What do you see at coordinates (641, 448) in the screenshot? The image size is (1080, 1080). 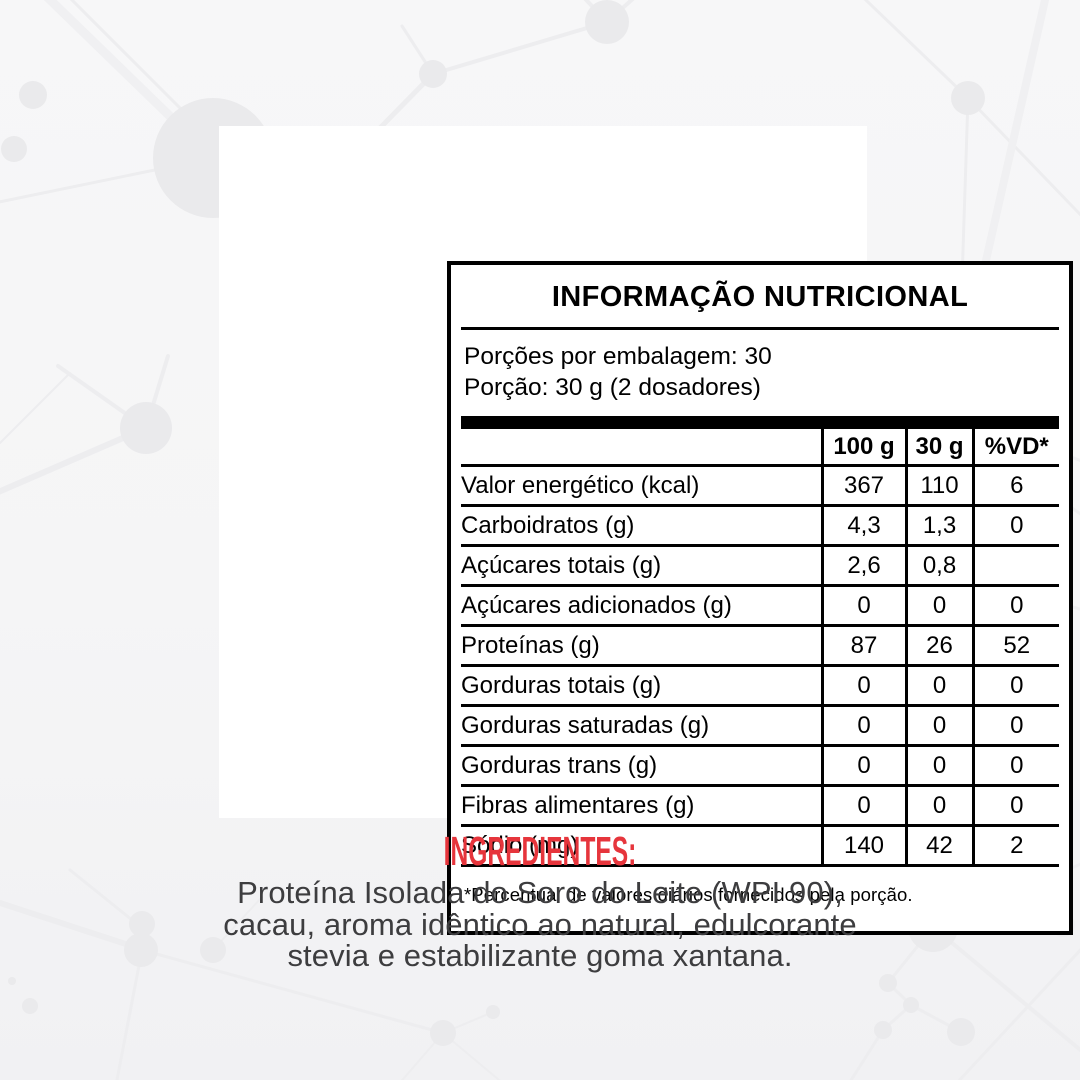 I see `nutrient-column-header` at bounding box center [641, 448].